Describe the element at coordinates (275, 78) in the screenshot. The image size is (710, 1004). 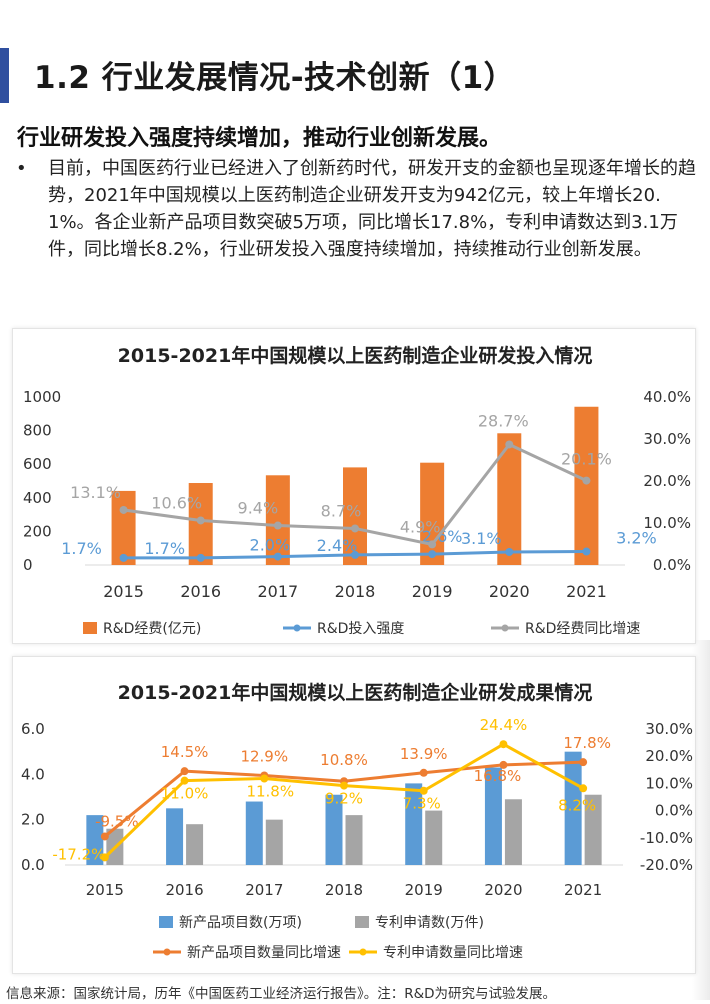
I see `page-title: 1.2 行业发展情况-技术创新（1）` at that location.